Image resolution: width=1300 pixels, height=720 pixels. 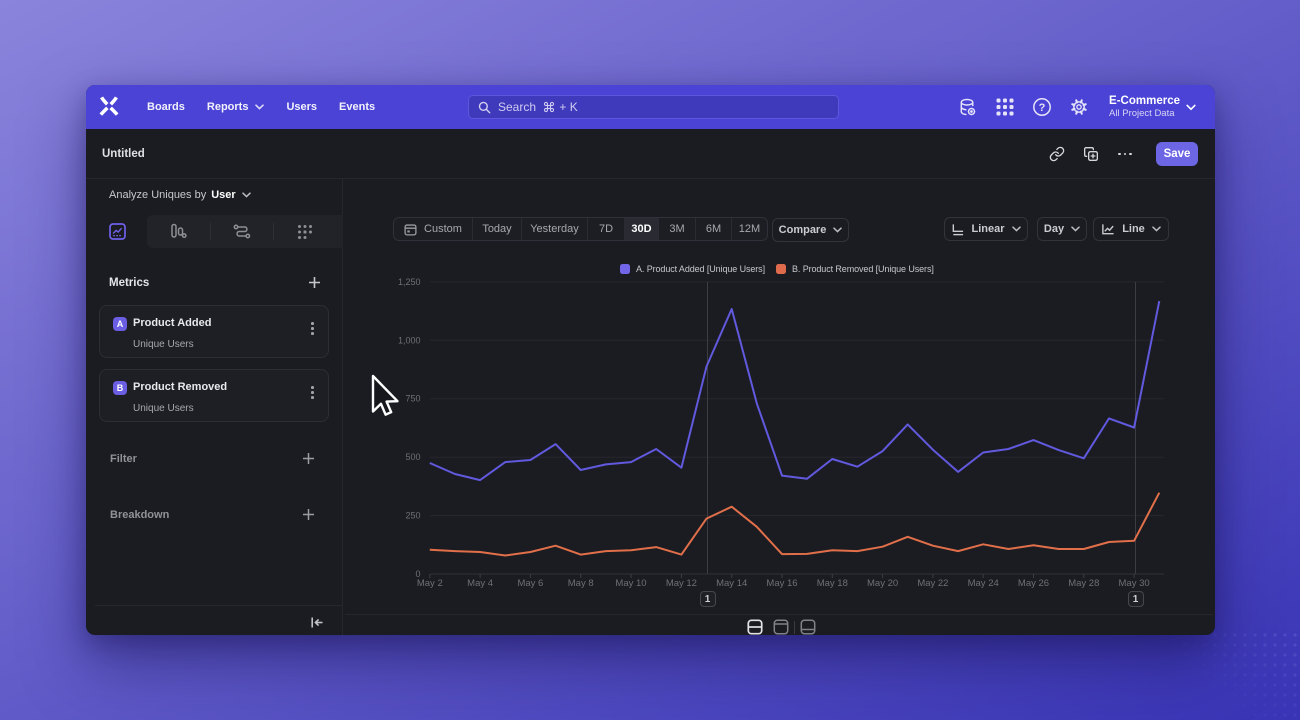 I want to click on svg-text: May 22, so click(x=932, y=583).